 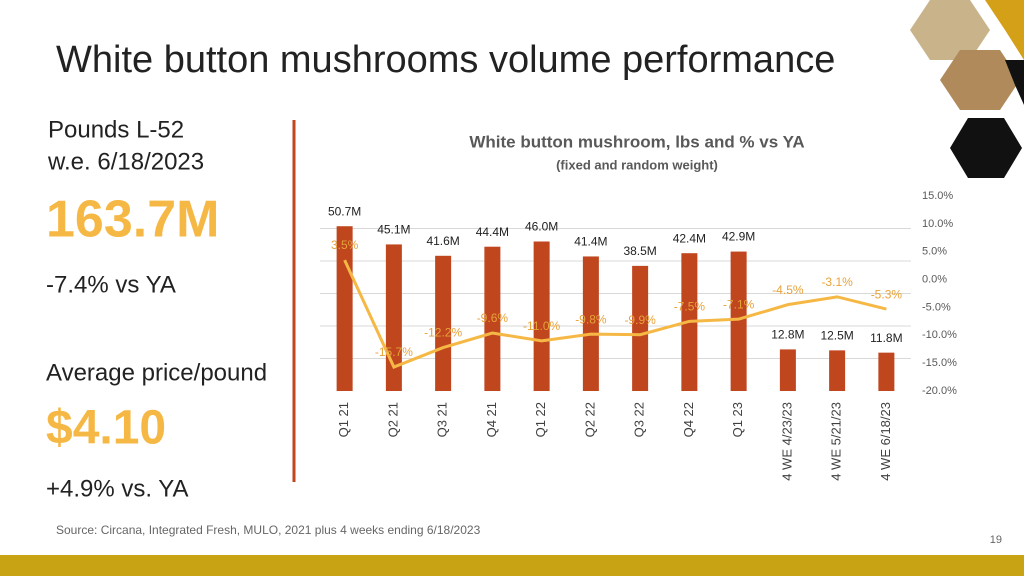 What do you see at coordinates (637, 164) in the screenshot?
I see `chart-subtitle: (fixed and random weight)` at bounding box center [637, 164].